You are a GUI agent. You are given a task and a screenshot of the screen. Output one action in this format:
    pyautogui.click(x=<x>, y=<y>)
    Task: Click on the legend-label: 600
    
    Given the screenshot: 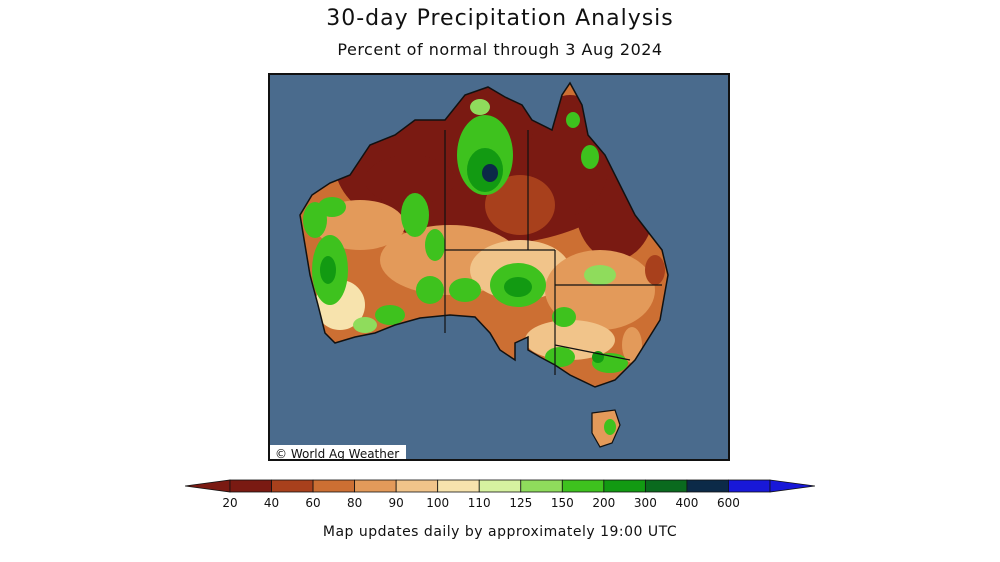 What is the action you would take?
    pyautogui.click(x=728, y=503)
    